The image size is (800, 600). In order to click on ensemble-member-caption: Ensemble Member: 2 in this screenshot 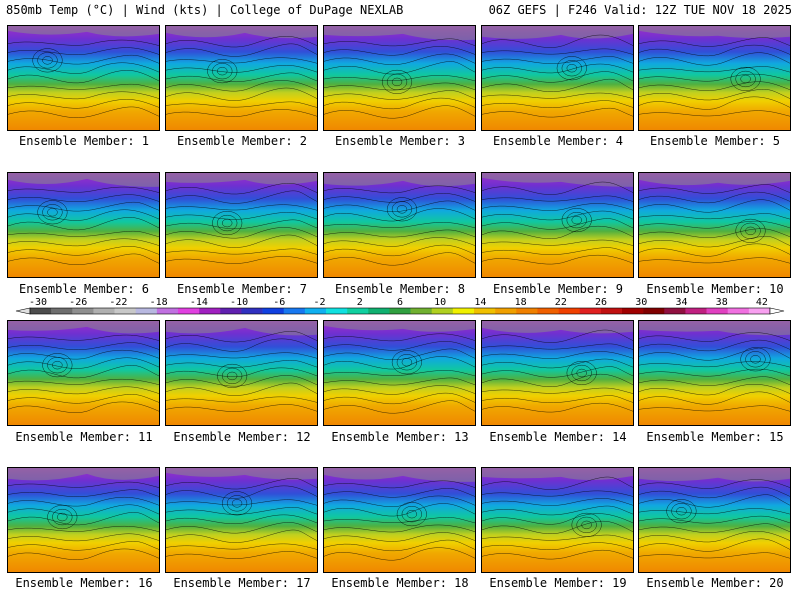, I will do `click(242, 141)`.